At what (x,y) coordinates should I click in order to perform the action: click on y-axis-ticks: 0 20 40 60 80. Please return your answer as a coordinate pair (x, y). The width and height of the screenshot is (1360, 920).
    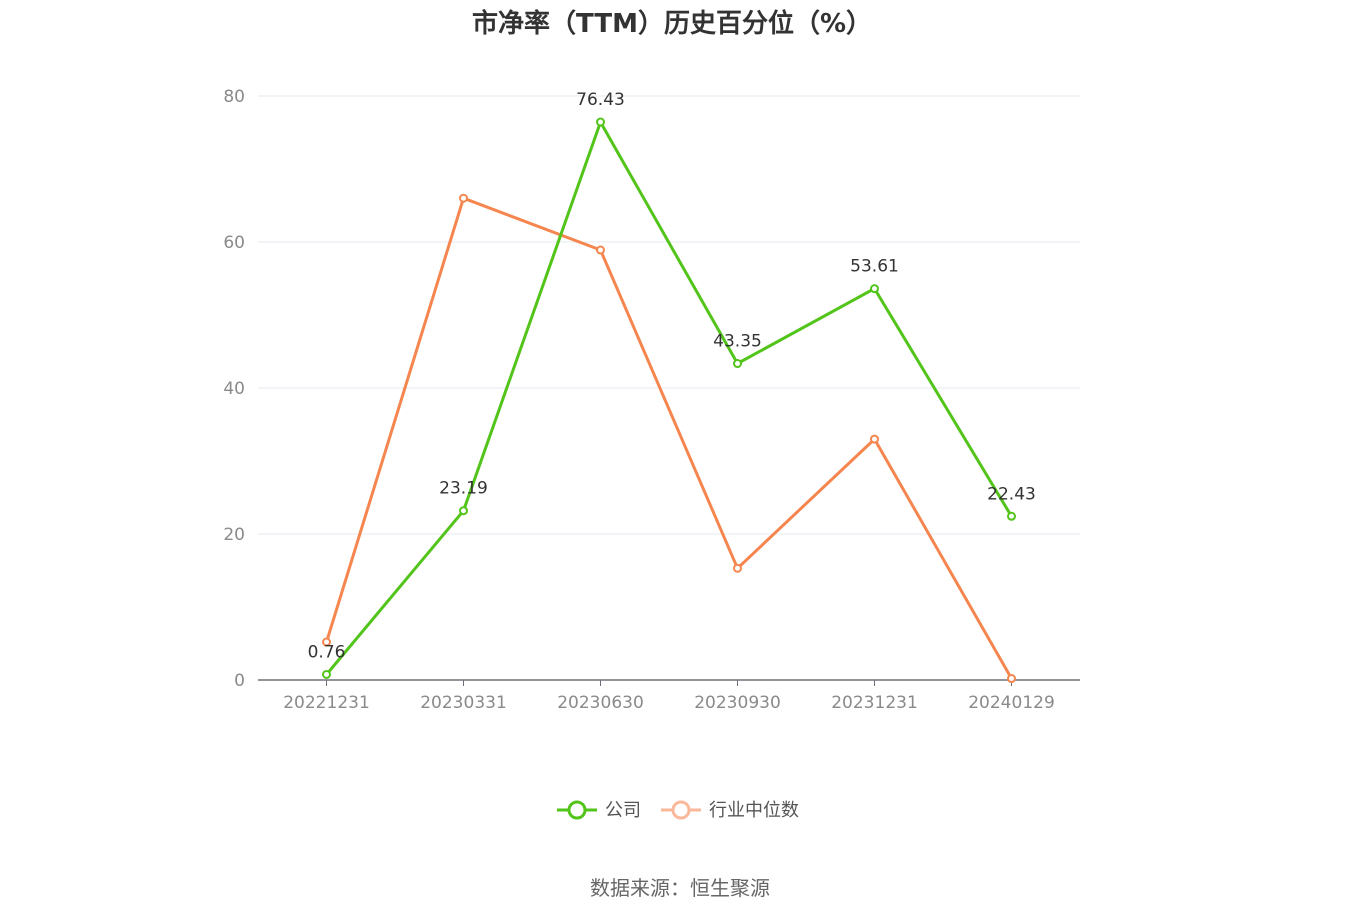
    Looking at the image, I should click on (234, 389).